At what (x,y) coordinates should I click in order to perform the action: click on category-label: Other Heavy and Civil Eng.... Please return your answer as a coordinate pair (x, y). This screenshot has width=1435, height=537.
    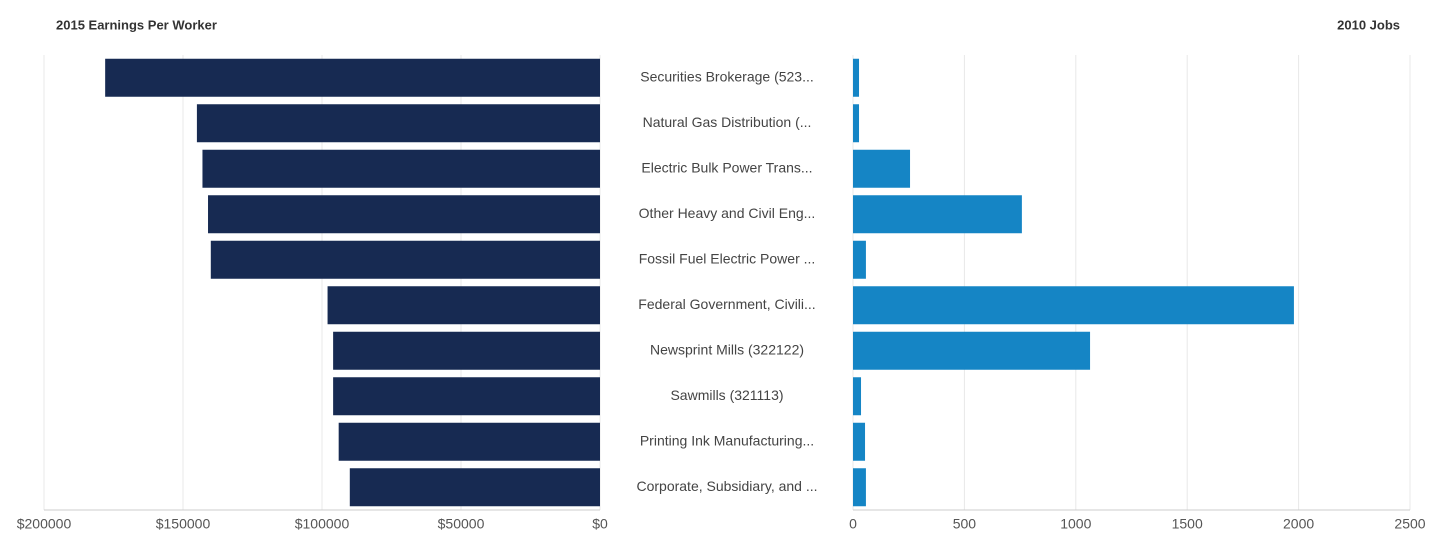
    Looking at the image, I should click on (727, 213).